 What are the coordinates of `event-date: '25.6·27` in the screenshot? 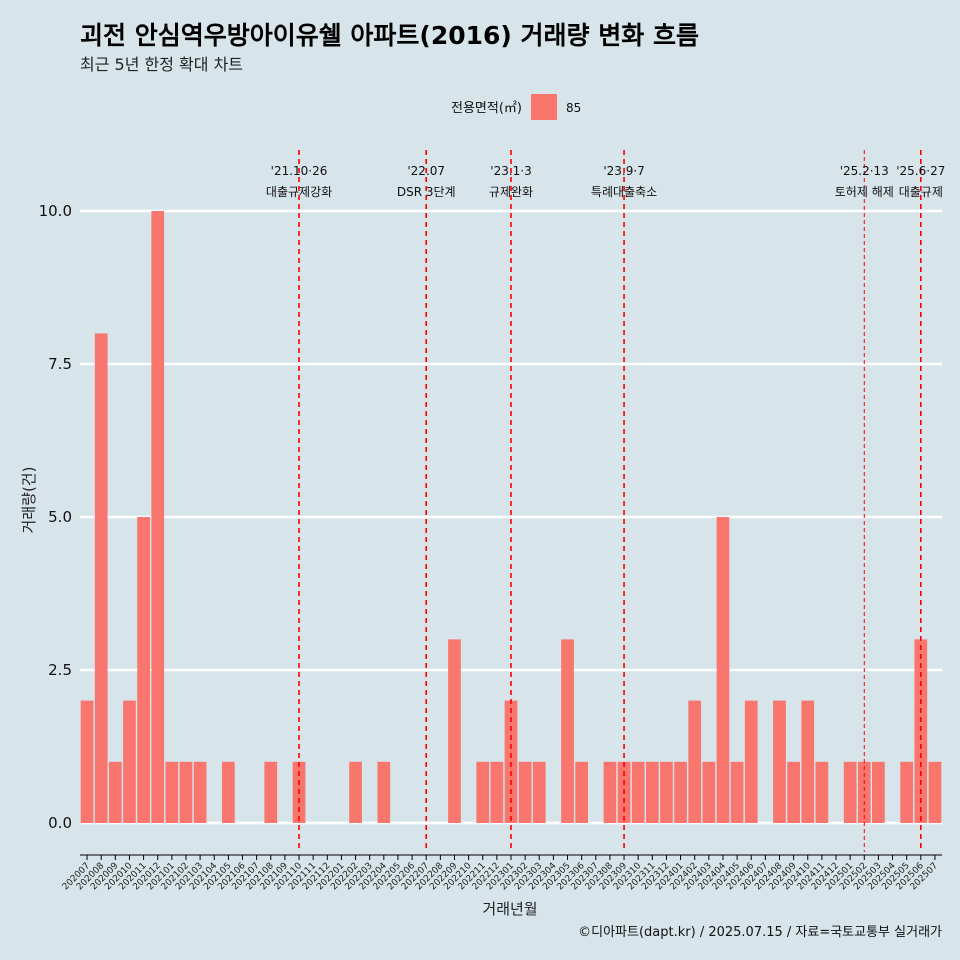 It's located at (920, 171).